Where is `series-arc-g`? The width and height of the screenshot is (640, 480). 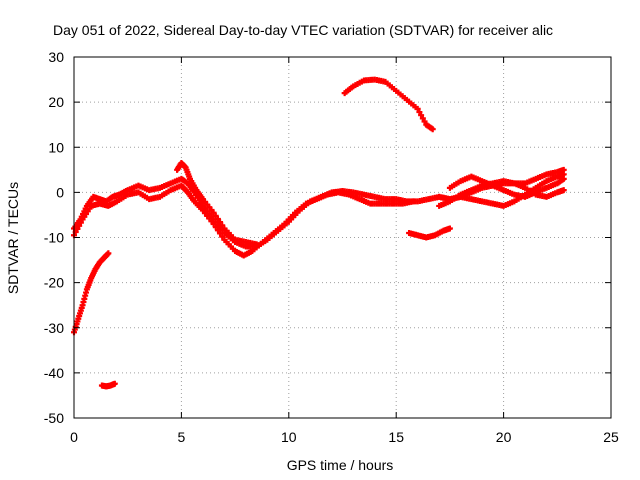
series-arc-g is located at coordinates (429, 233).